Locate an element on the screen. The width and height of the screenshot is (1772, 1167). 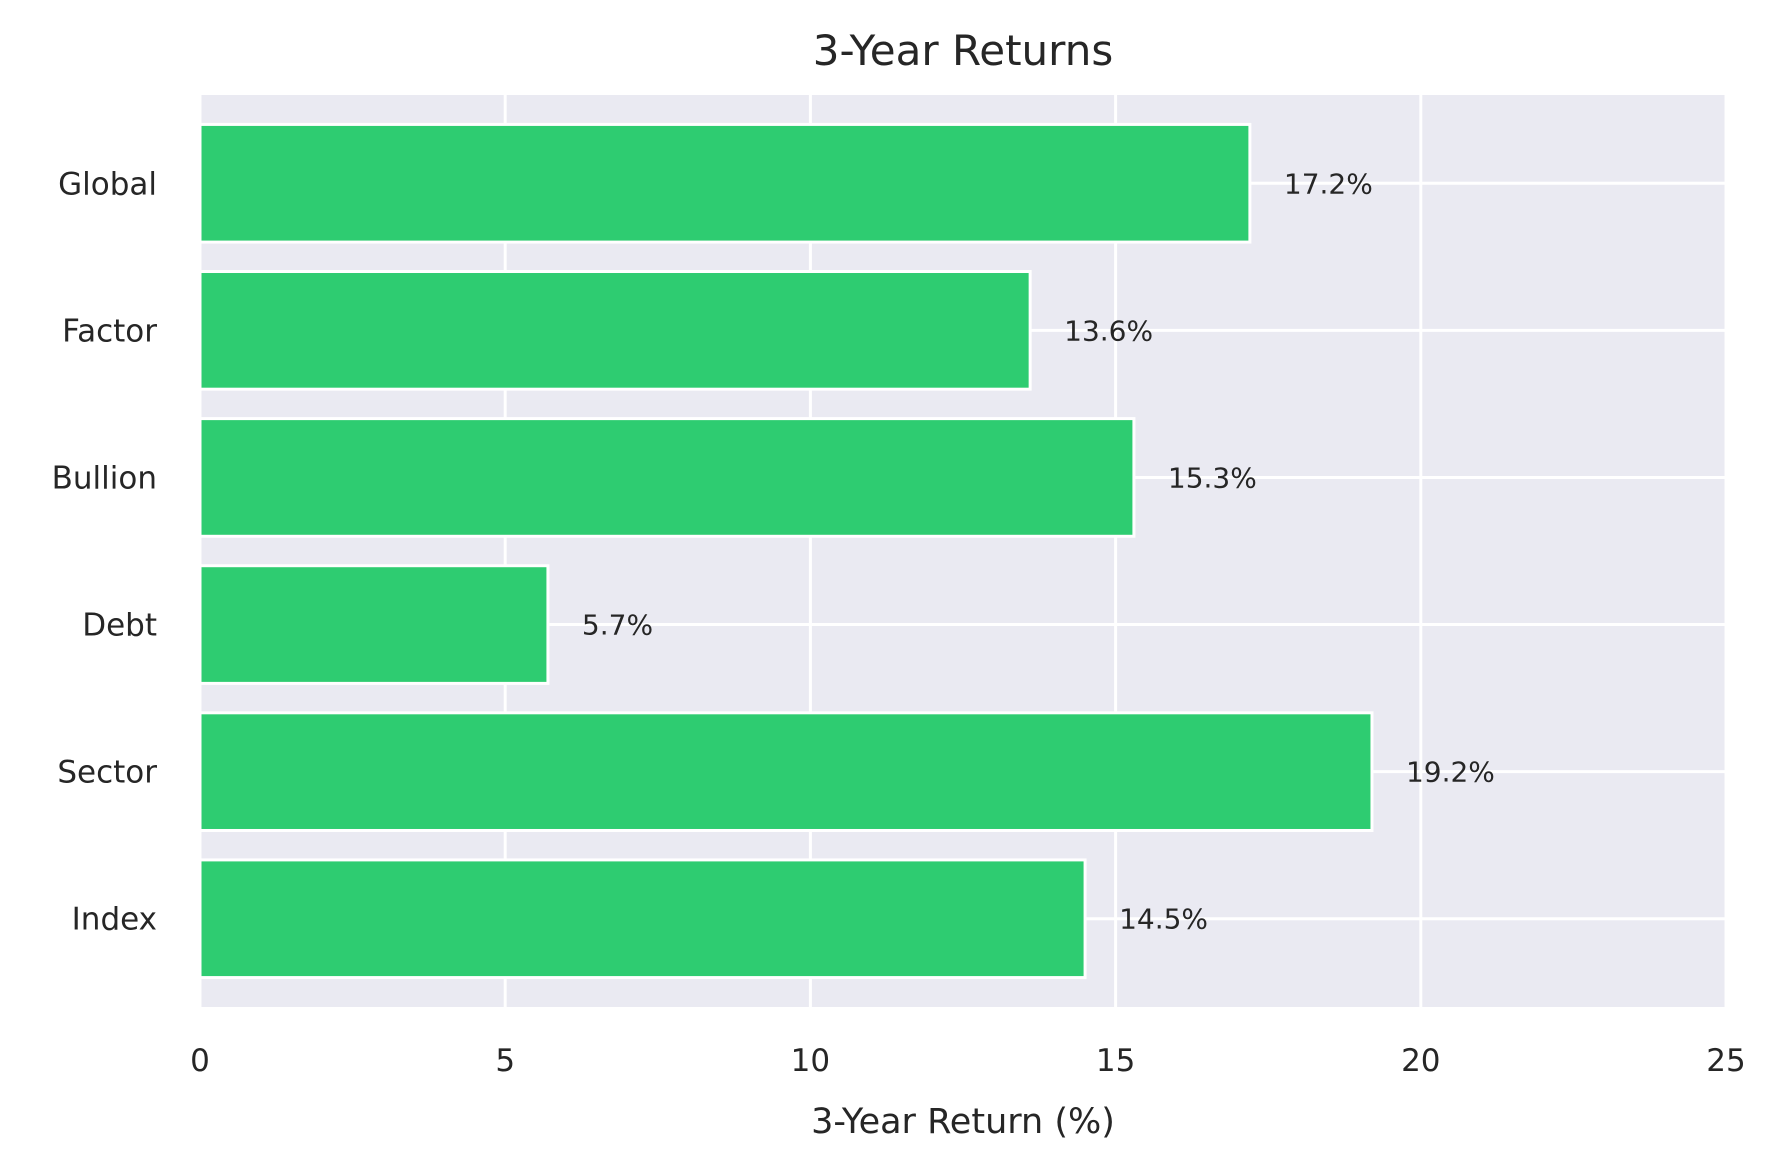
y-tick-label-sector: Sector is located at coordinates (107, 773).